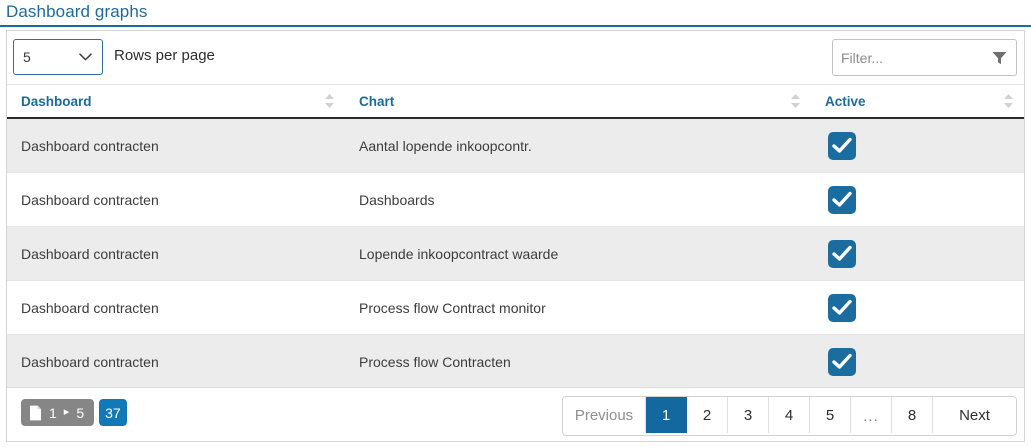 The width and height of the screenshot is (1031, 447). I want to click on column-header-chart: Chart, so click(578, 101).